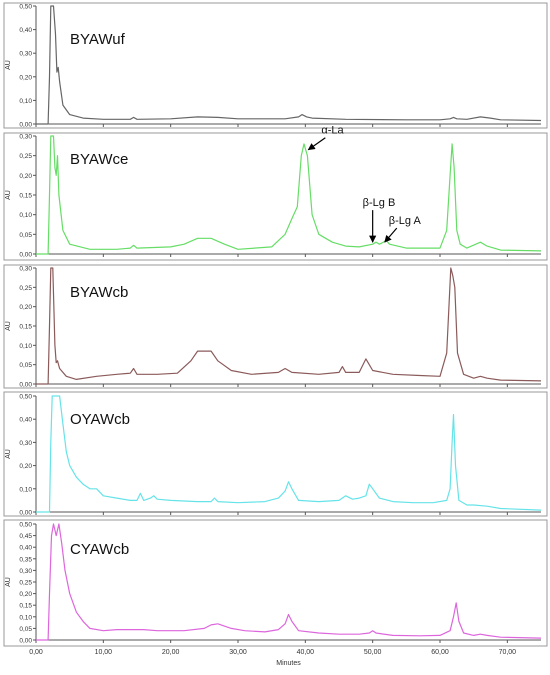 This screenshot has height=675, width=550. I want to click on x-tick-label: 0,00, so click(36, 652).